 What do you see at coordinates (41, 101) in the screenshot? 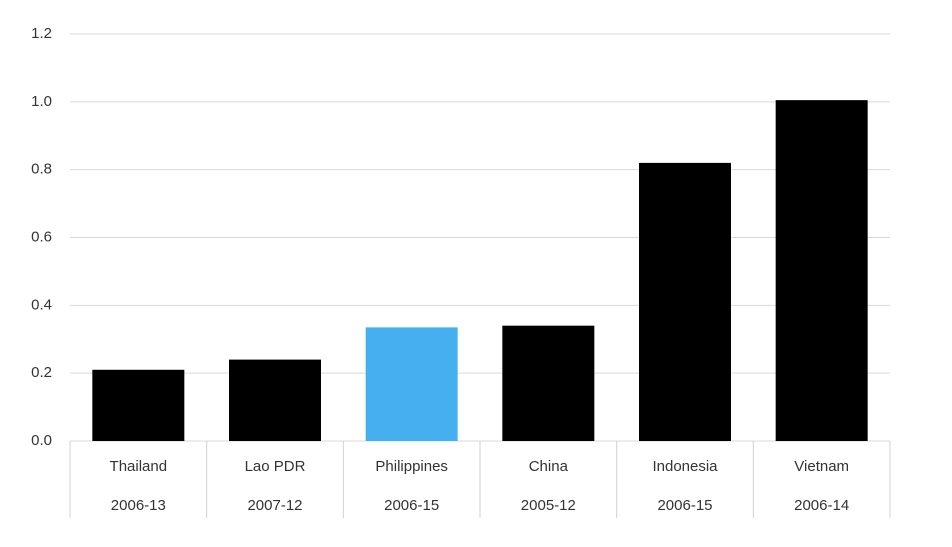
I see `y-tick-label: 1.0` at bounding box center [41, 101].